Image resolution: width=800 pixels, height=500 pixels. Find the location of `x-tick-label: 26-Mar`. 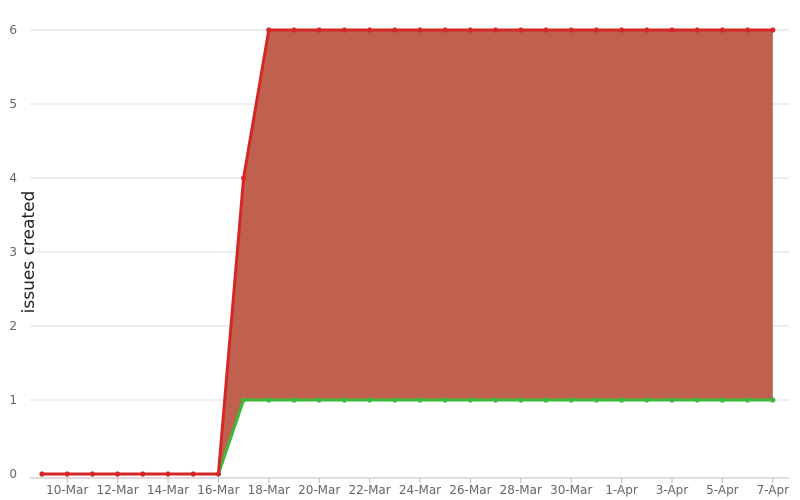

x-tick-label: 26-Mar is located at coordinates (470, 490).